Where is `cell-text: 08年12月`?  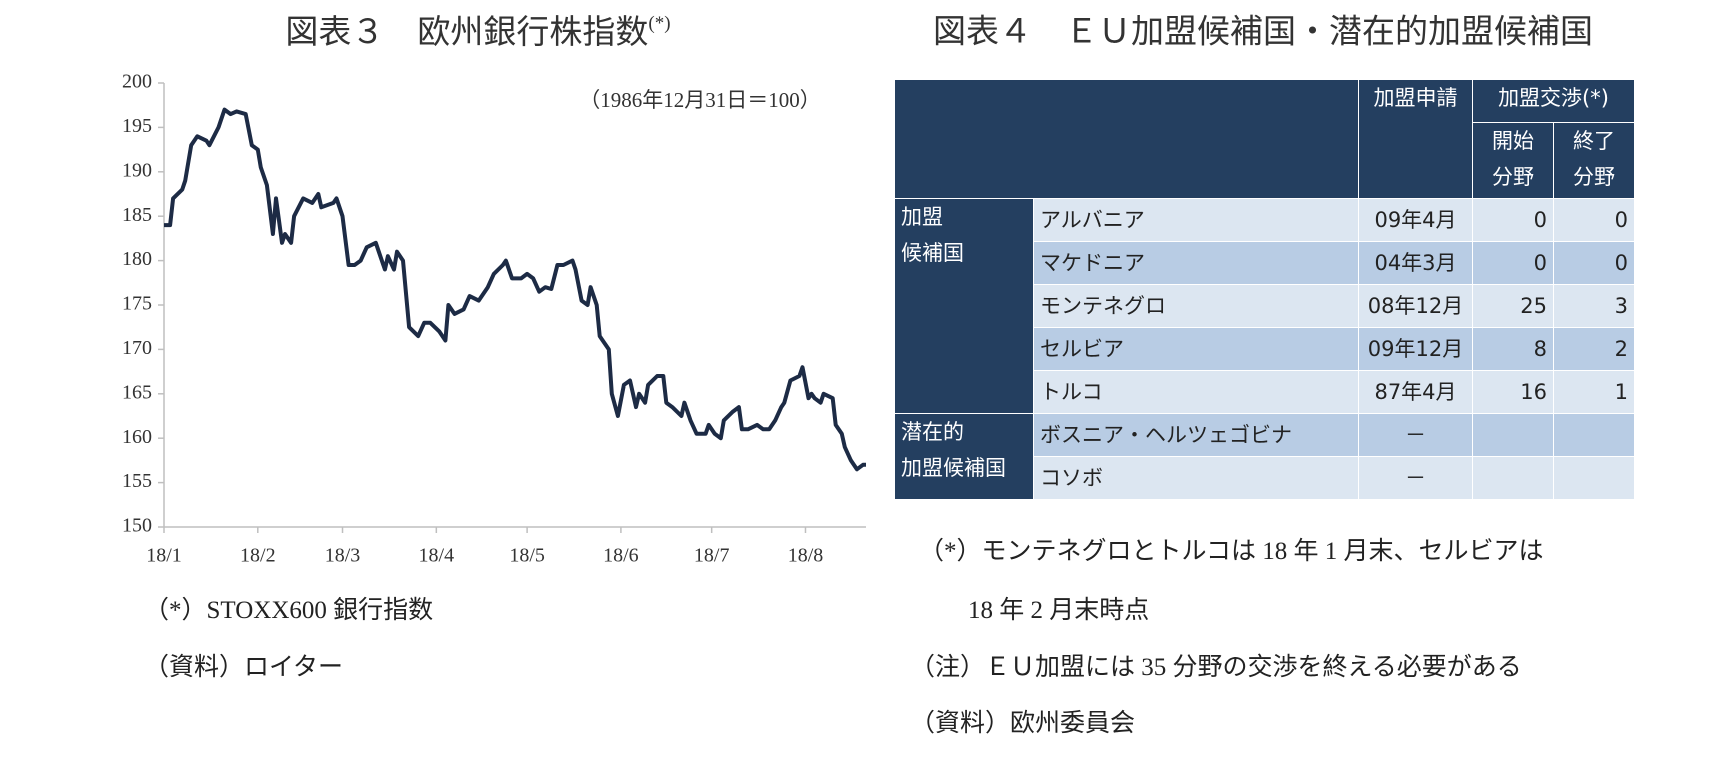 cell-text: 08年12月 is located at coordinates (1415, 306).